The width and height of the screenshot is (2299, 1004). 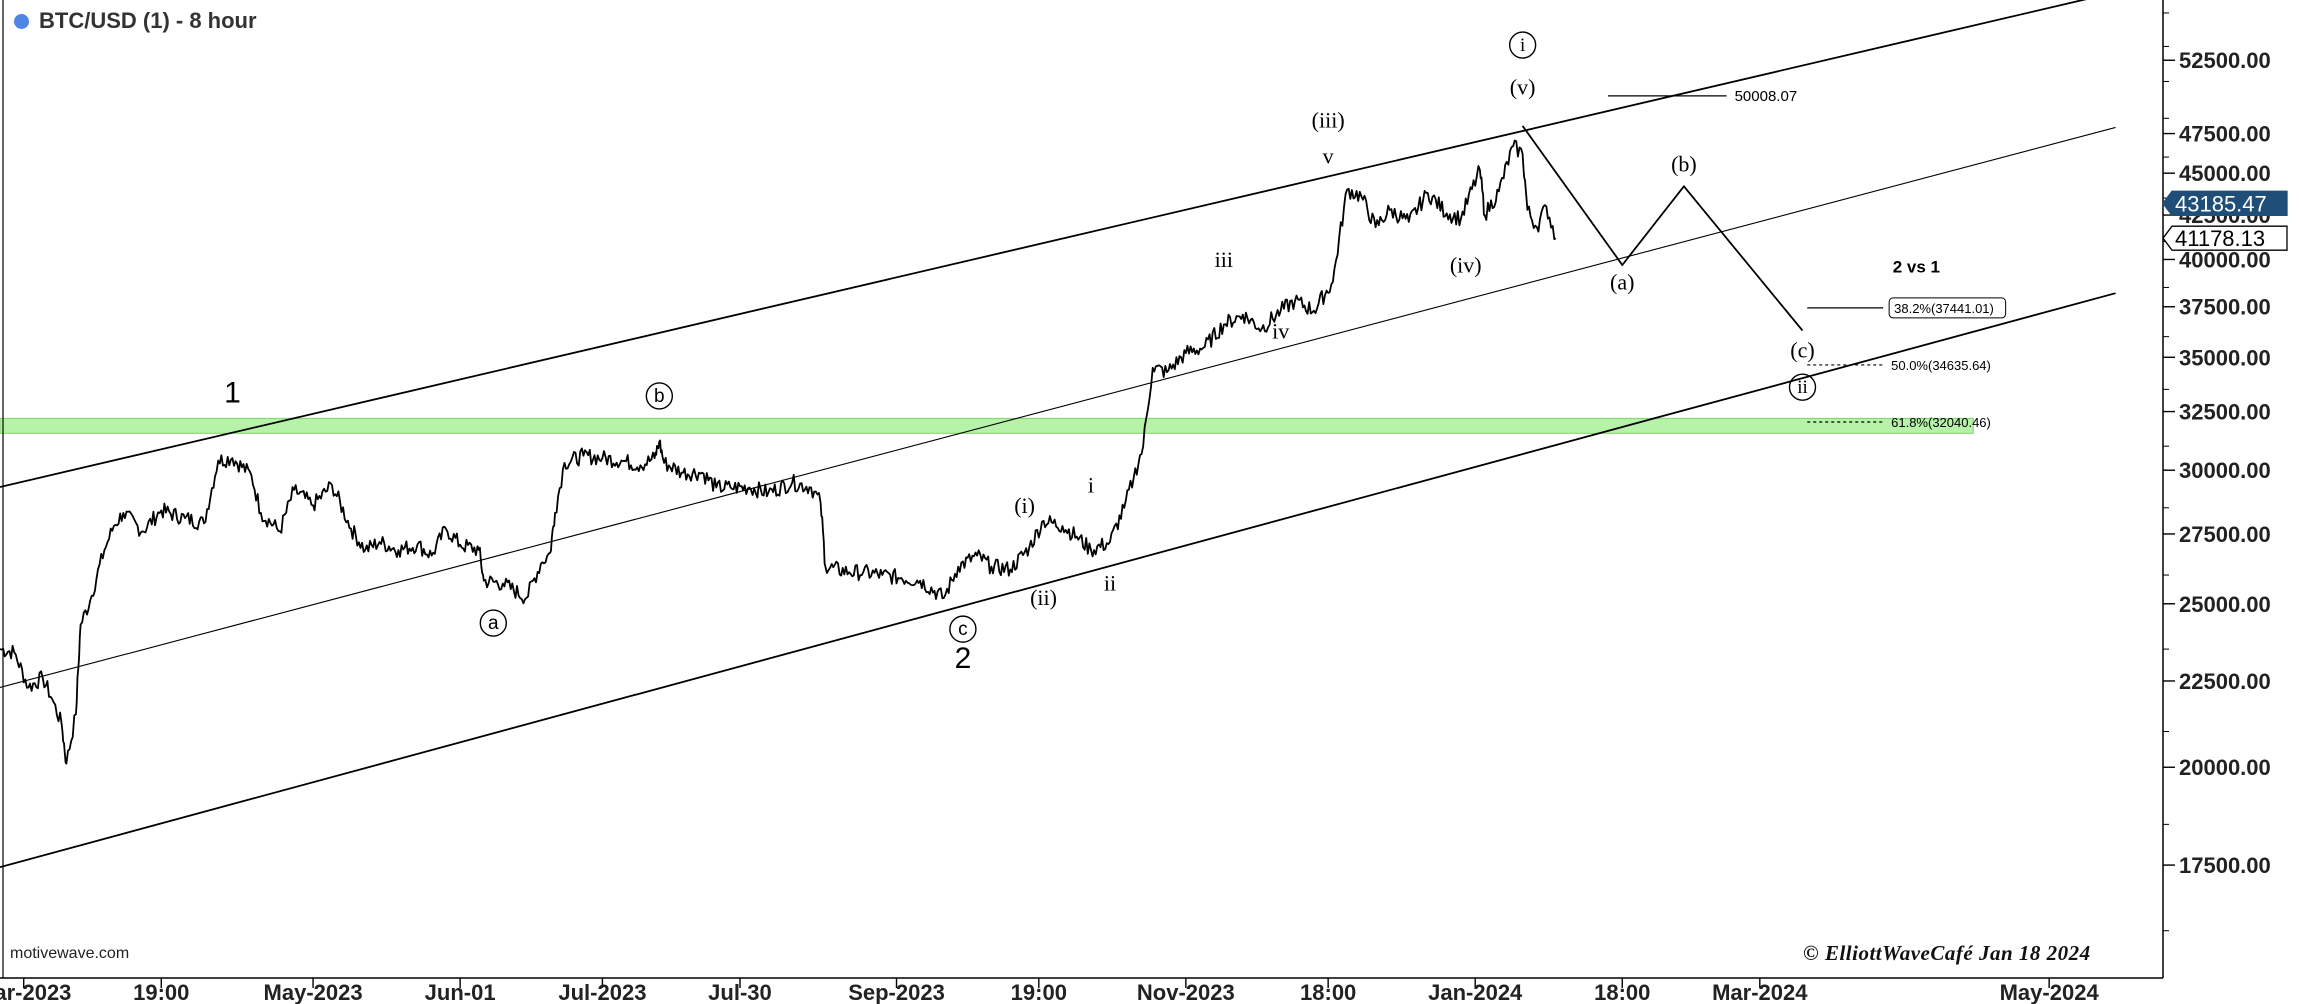 What do you see at coordinates (740, 992) in the screenshot?
I see `x-tick-label: Jul-30` at bounding box center [740, 992].